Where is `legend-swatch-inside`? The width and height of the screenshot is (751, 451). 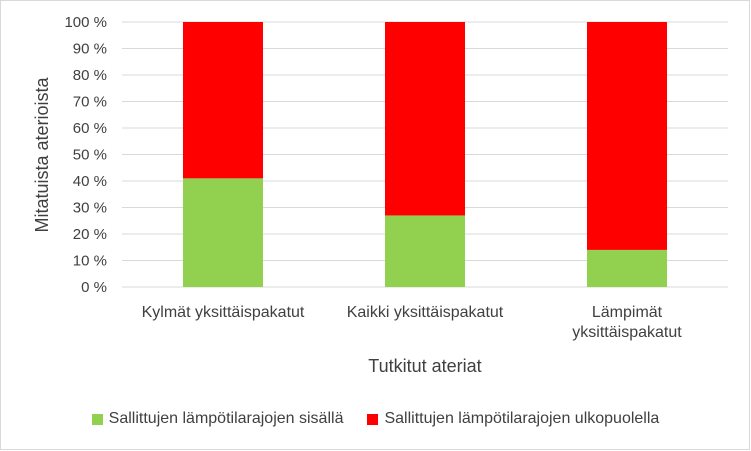 legend-swatch-inside is located at coordinates (97, 419).